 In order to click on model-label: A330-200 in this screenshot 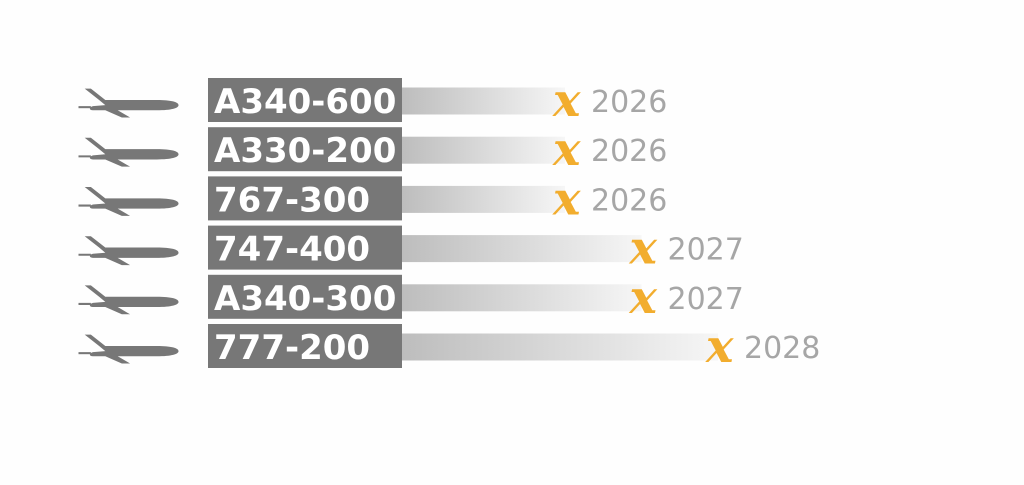, I will do `click(305, 151)`.